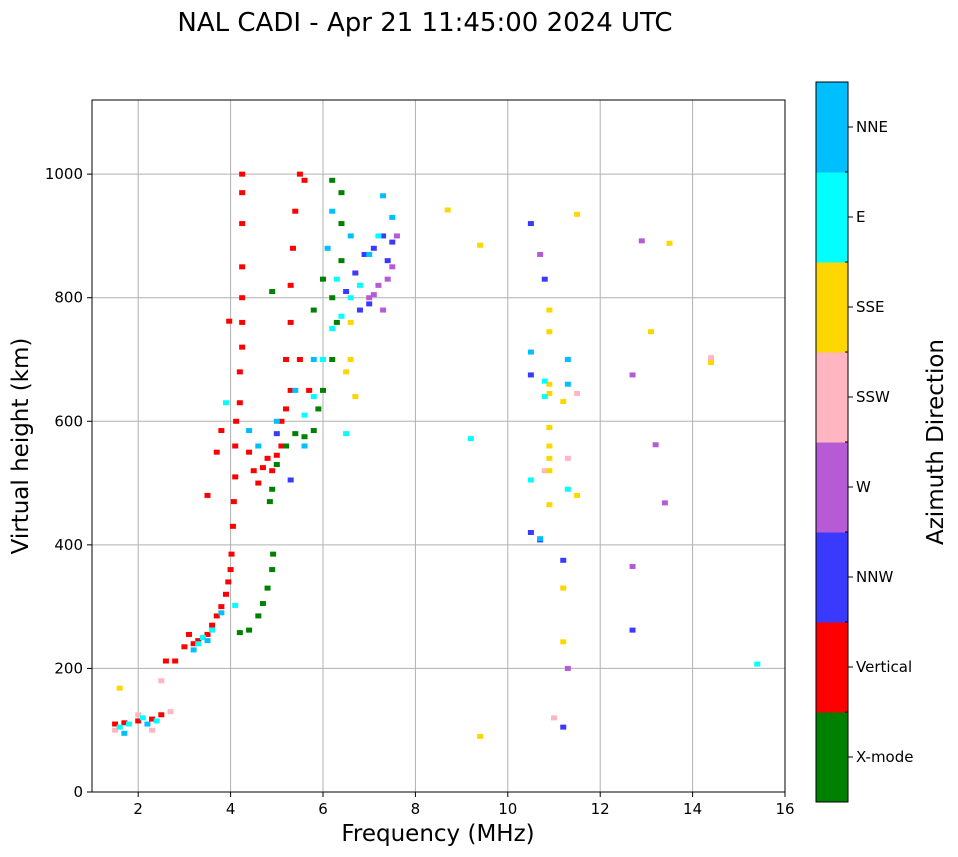 The image size is (958, 857). Describe the element at coordinates (863, 487) in the screenshot. I see `colorbar-tick-label: W` at that location.